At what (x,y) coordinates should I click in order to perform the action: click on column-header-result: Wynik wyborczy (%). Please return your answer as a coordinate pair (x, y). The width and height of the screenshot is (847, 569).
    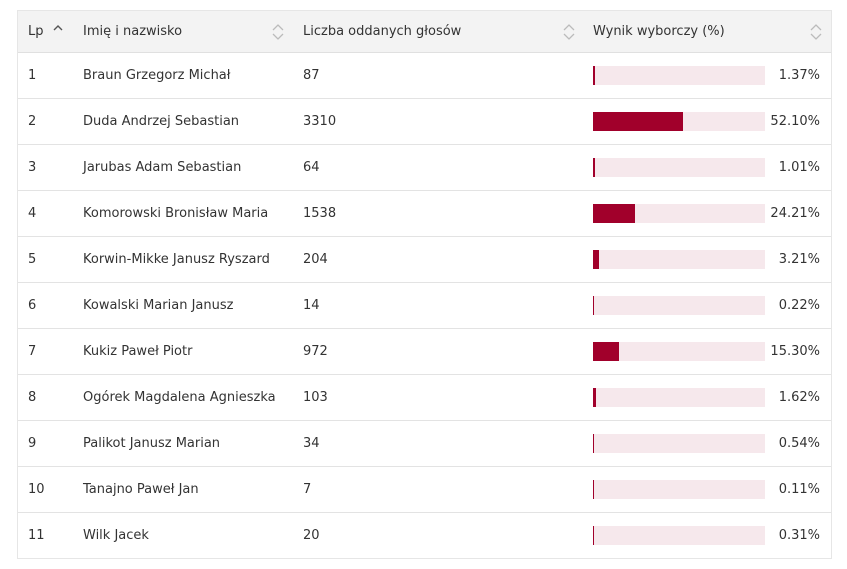
    Looking at the image, I should click on (703, 31).